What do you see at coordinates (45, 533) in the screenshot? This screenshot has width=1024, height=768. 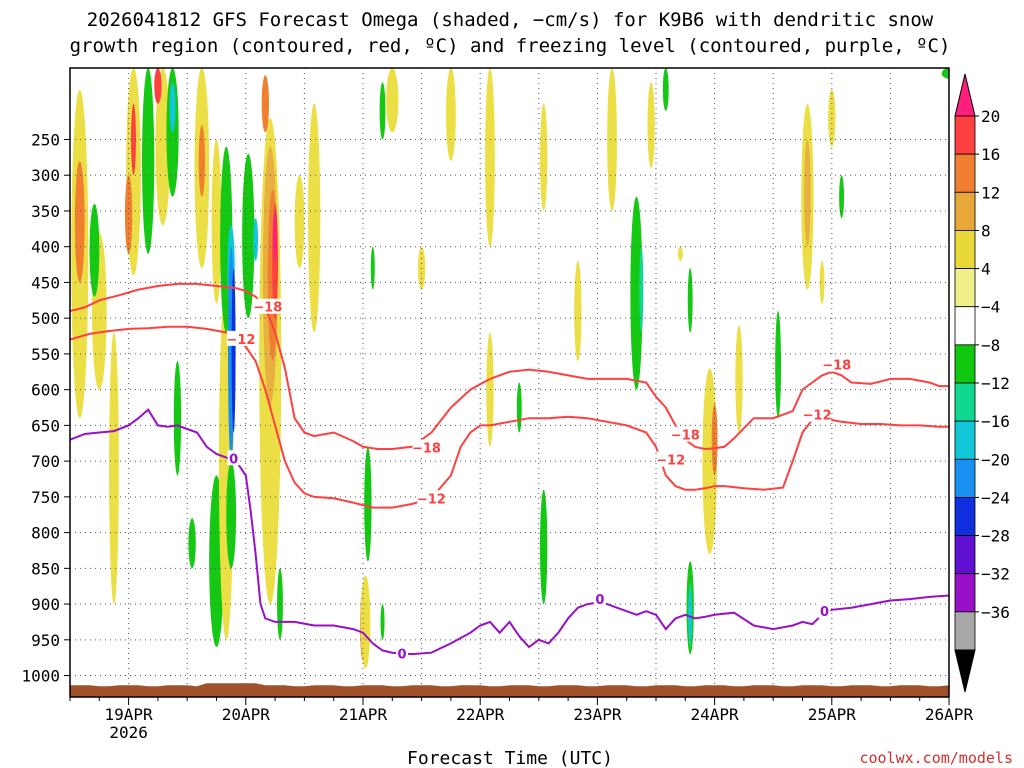 I see `y-tick-label: 800` at bounding box center [45, 533].